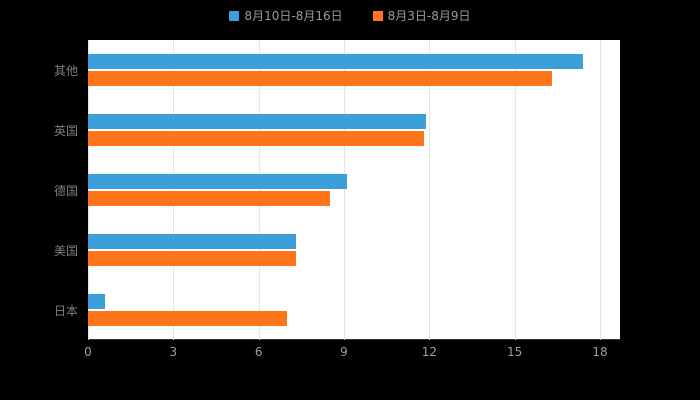  Describe the element at coordinates (256, 138) in the screenshot. I see `bar-英国-8月3日-8月9日` at that location.